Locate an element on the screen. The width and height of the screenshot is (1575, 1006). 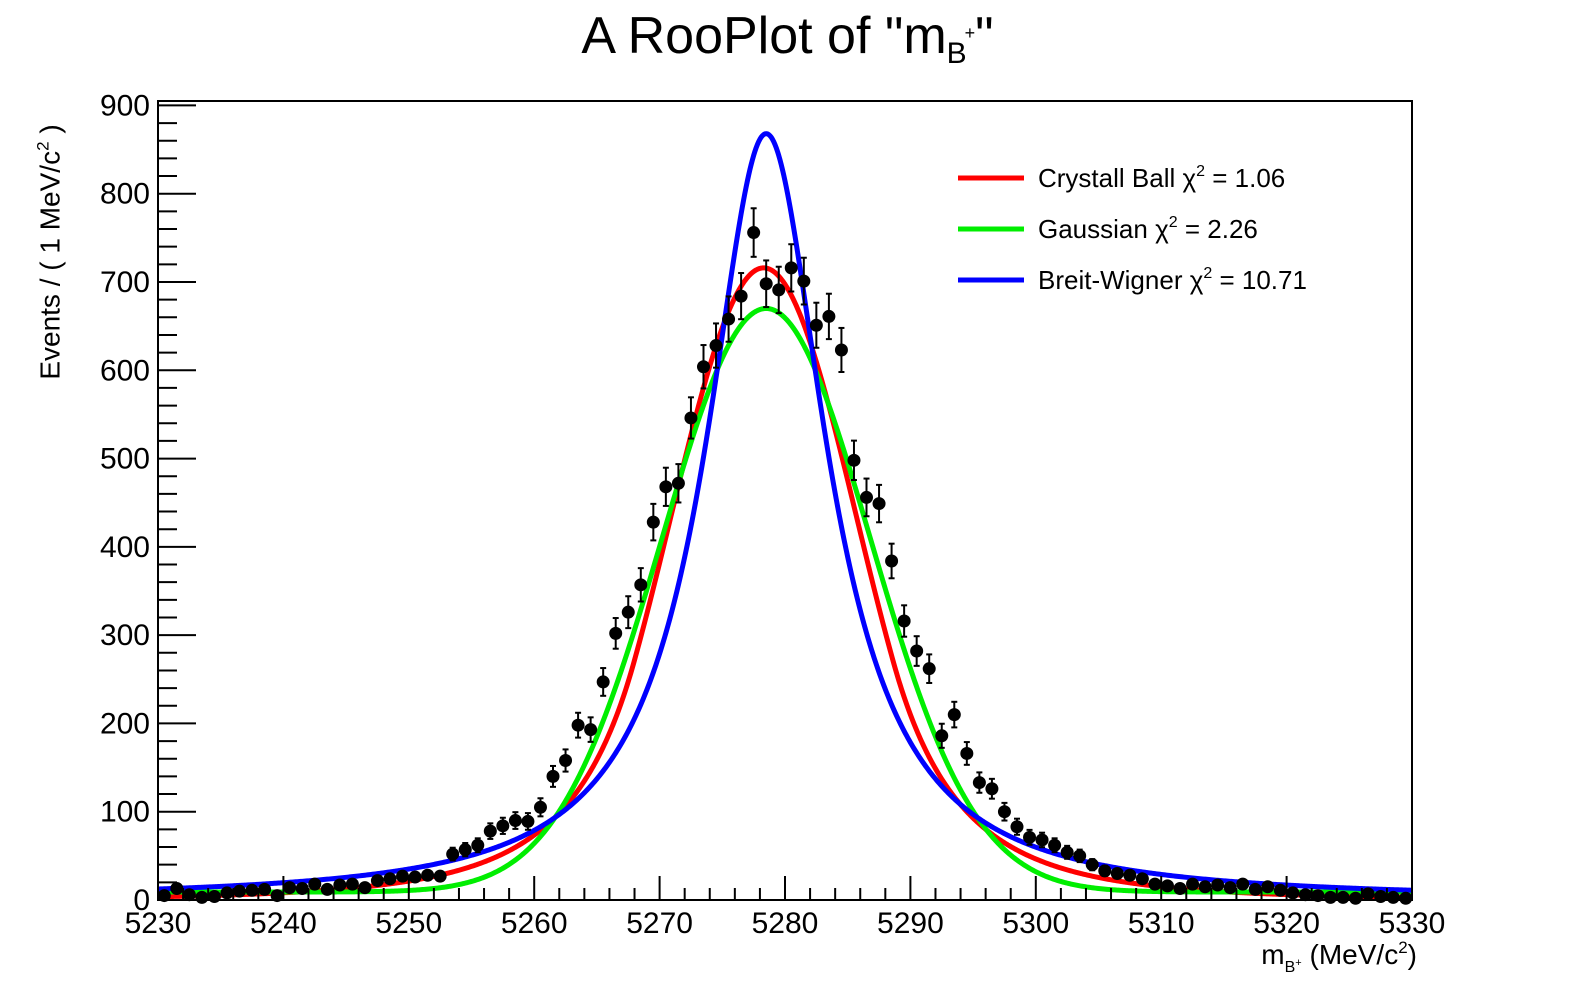
x-tick-label: 5250 is located at coordinates (408, 923).